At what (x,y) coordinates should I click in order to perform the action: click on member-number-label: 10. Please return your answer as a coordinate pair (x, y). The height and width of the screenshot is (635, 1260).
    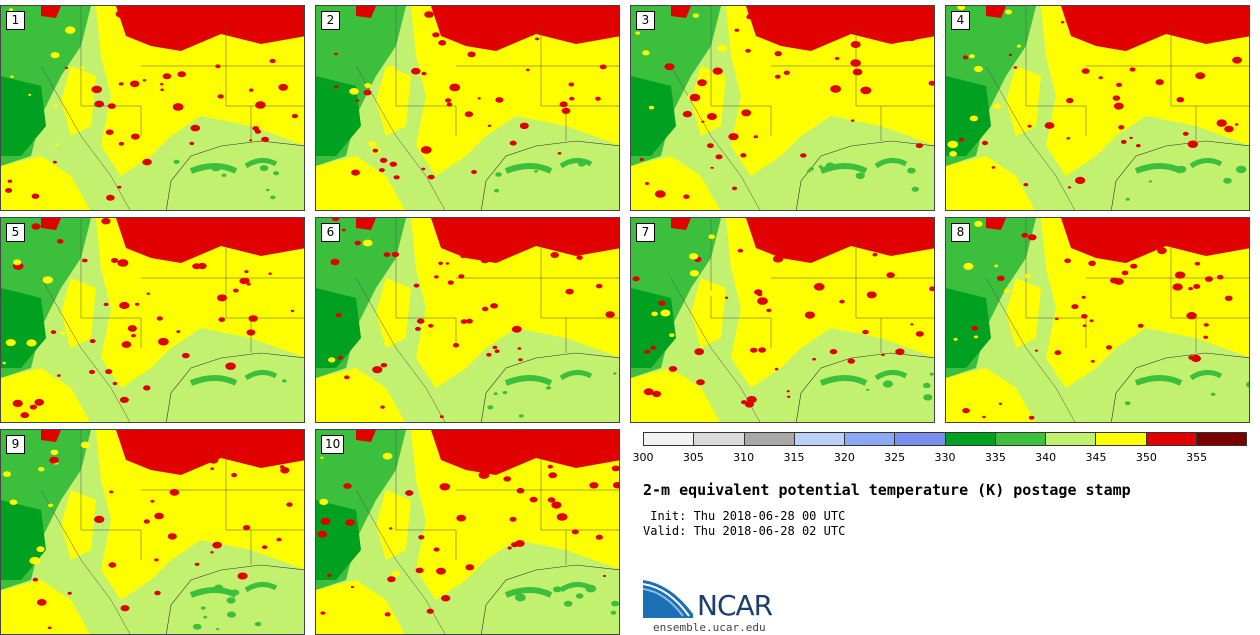
    Looking at the image, I should click on (333, 444).